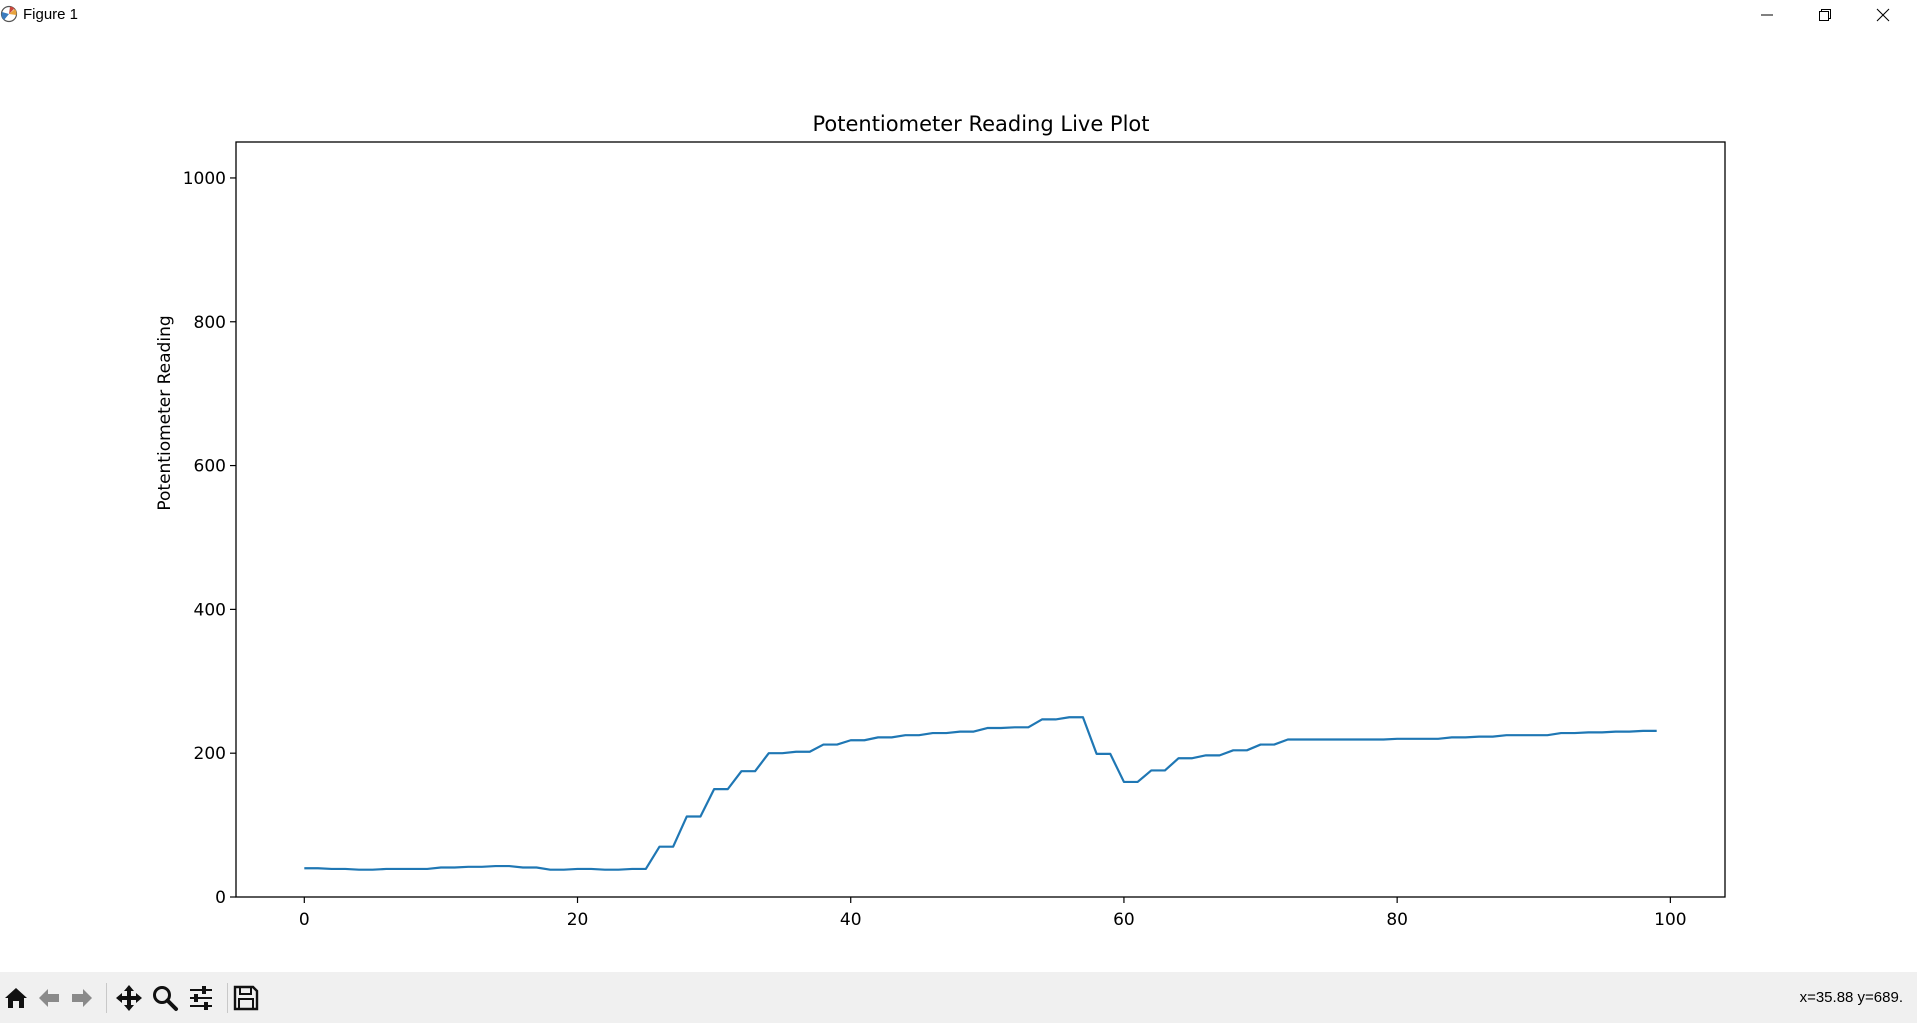  I want to click on close-icon, so click(1883, 15).